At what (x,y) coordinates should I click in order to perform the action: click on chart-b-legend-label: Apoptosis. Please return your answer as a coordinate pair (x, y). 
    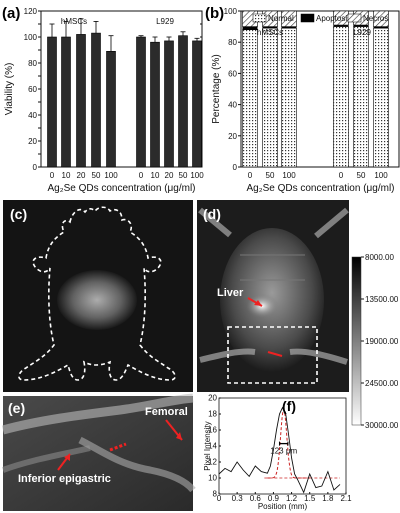
    Looking at the image, I should click on (333, 18).